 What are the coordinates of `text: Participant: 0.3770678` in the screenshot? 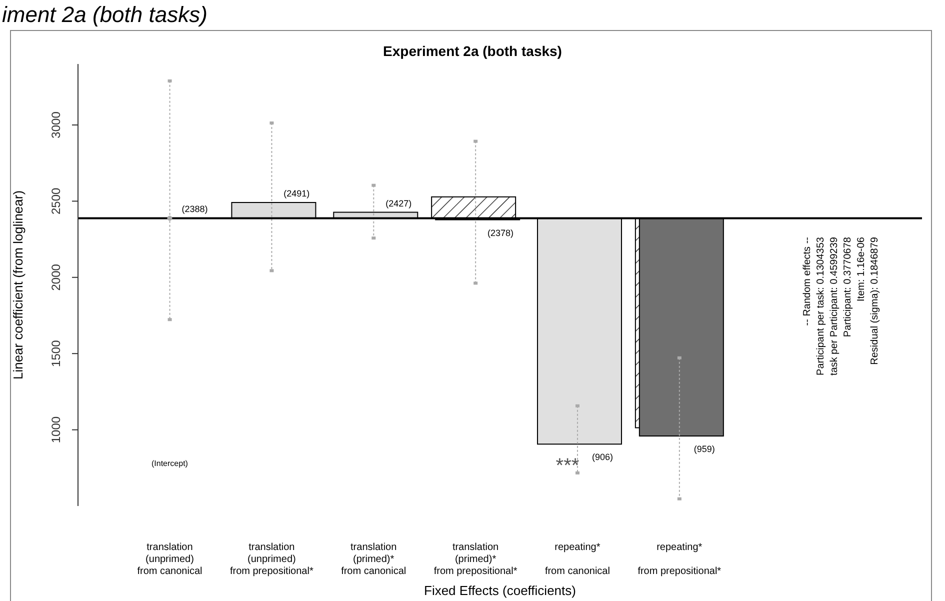 It's located at (848, 287).